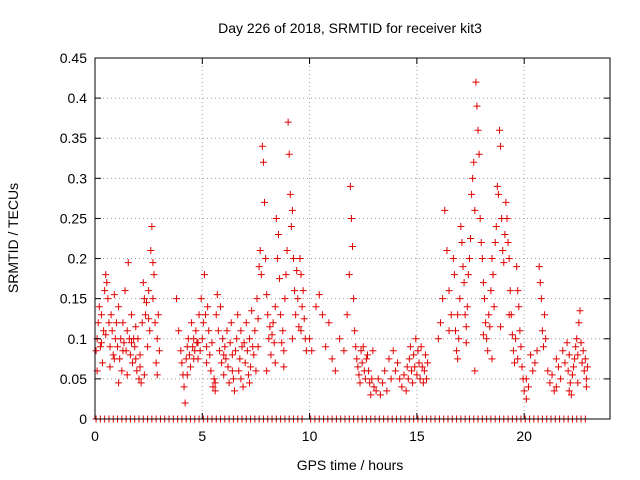 This screenshot has width=640, height=480. Describe the element at coordinates (83, 419) in the screenshot. I see `y-tick-label: 0` at that location.